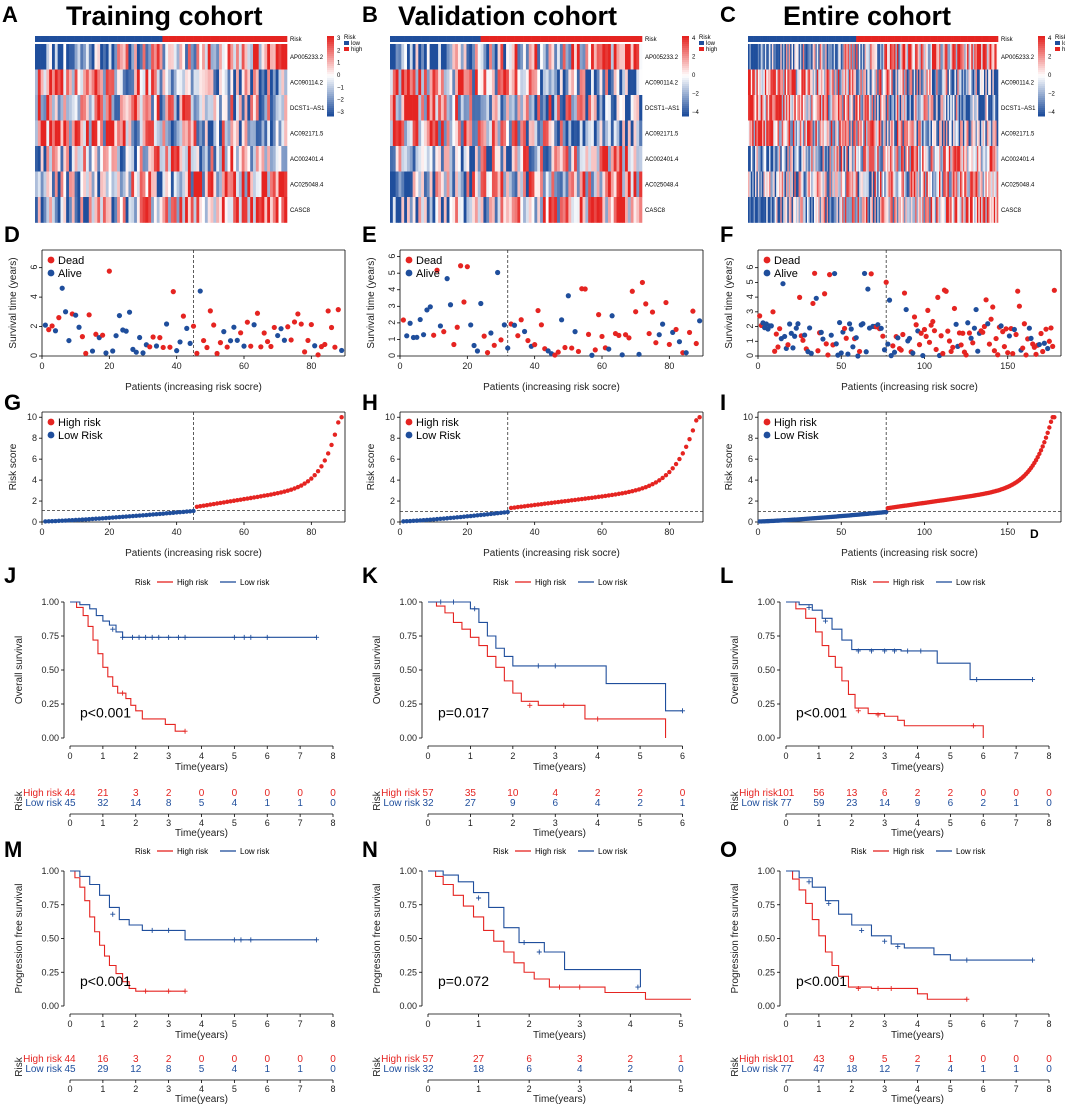 This screenshot has width=1065, height=1104. I want to click on at-risk-count: 4, so click(580, 1069).